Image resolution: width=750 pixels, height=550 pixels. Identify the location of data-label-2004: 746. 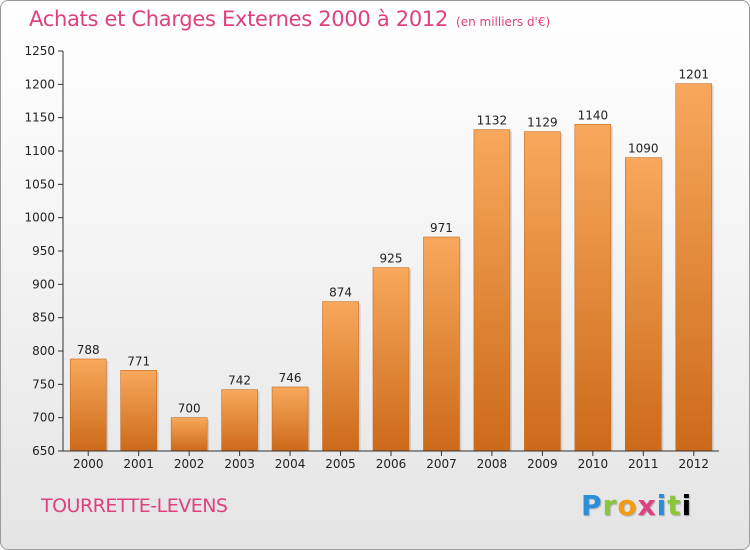
(290, 378).